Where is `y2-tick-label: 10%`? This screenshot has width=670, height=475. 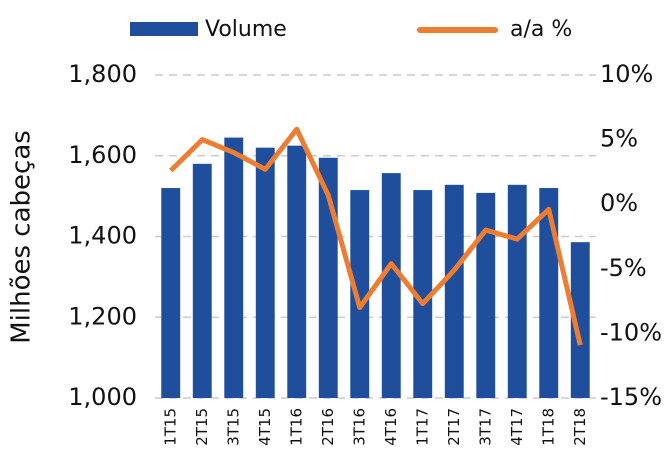 y2-tick-label: 10% is located at coordinates (626, 74).